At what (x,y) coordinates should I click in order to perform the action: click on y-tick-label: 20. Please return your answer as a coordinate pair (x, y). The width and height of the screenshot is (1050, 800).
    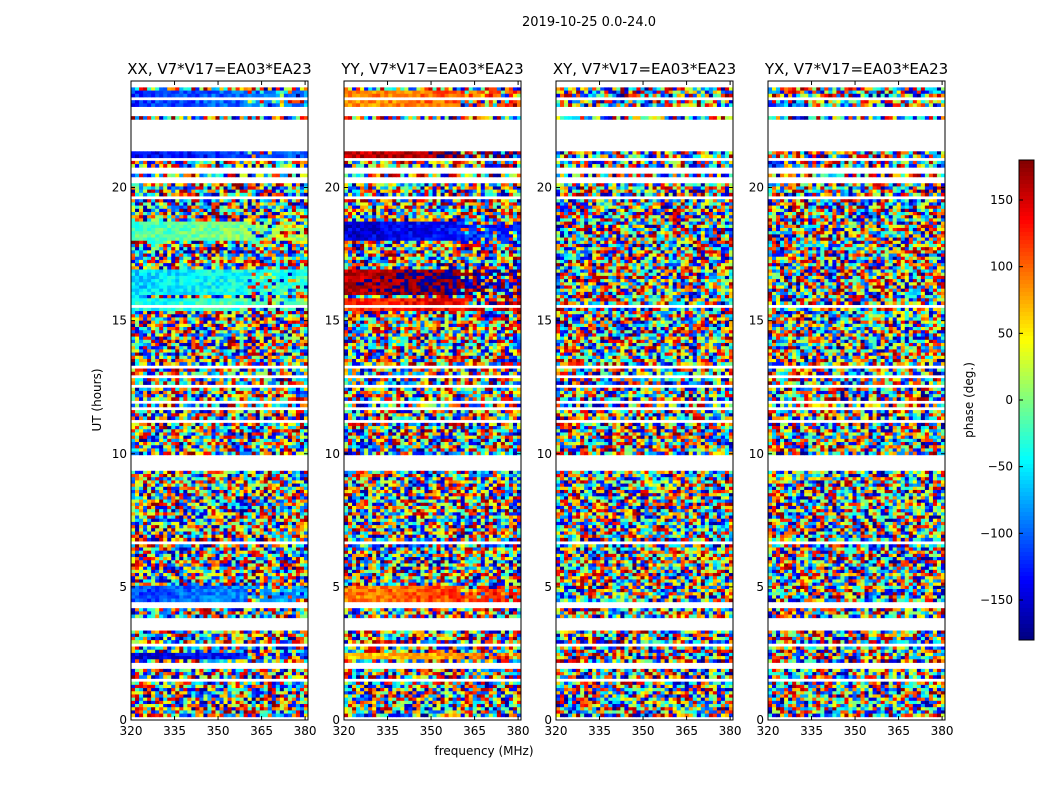
    Looking at the image, I should click on (119, 188).